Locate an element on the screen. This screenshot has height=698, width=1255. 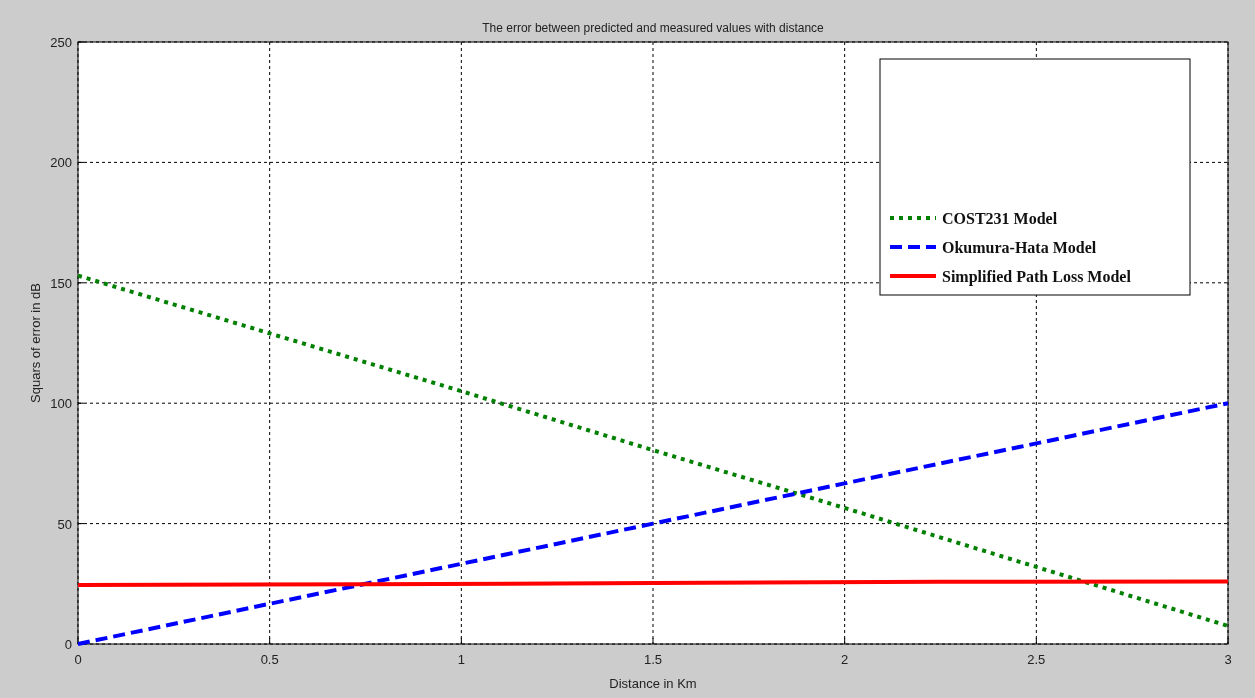
x-tick-label: 1.5 is located at coordinates (653, 659).